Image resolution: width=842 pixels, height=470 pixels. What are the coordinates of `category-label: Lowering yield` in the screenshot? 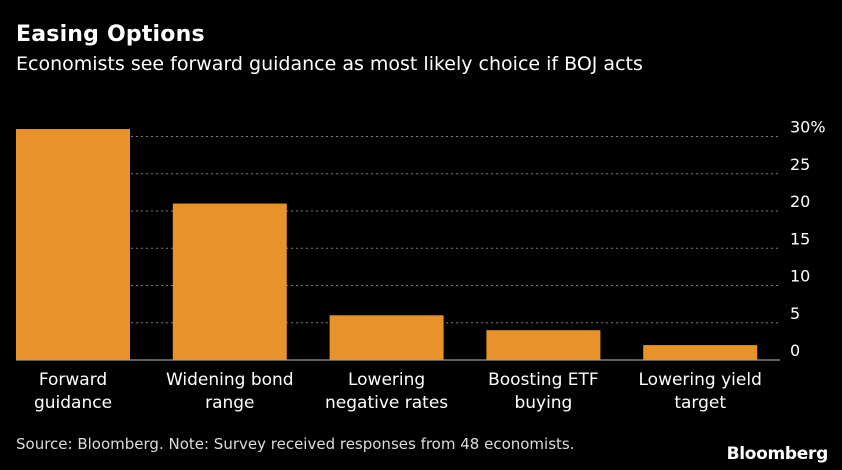 It's located at (700, 380).